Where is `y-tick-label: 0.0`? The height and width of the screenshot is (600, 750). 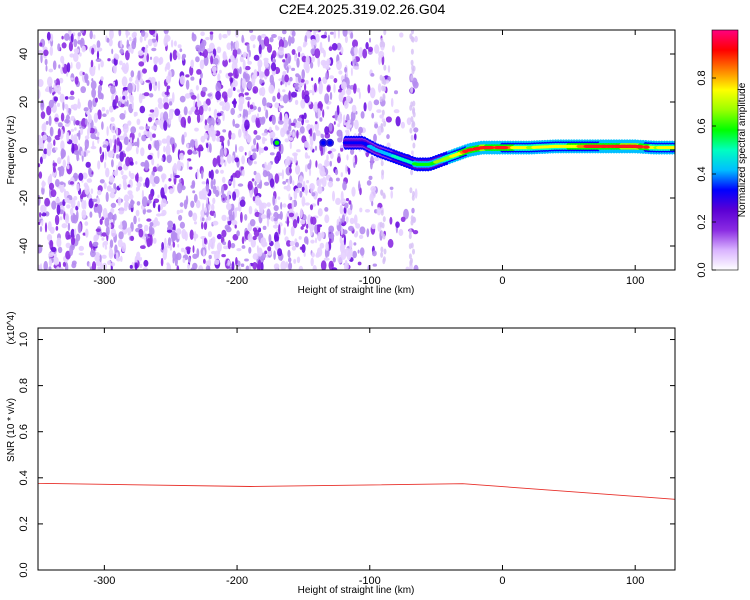 y-tick-label: 0.0 is located at coordinates (24, 569).